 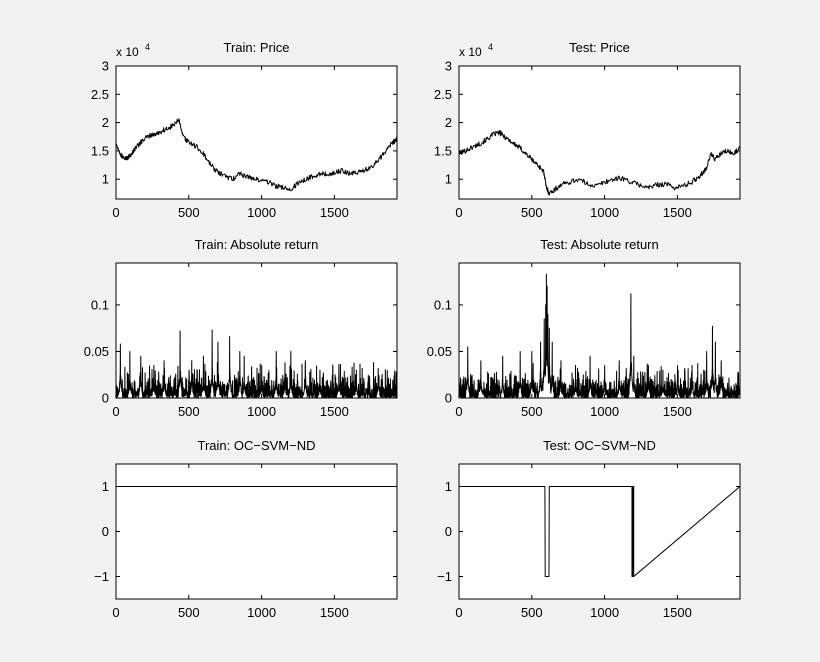 I want to click on train-price-panel: Train: Price 0 500 1000 1500 1 1.5 2 2.5 3 x 10 4, so click(x=244, y=130).